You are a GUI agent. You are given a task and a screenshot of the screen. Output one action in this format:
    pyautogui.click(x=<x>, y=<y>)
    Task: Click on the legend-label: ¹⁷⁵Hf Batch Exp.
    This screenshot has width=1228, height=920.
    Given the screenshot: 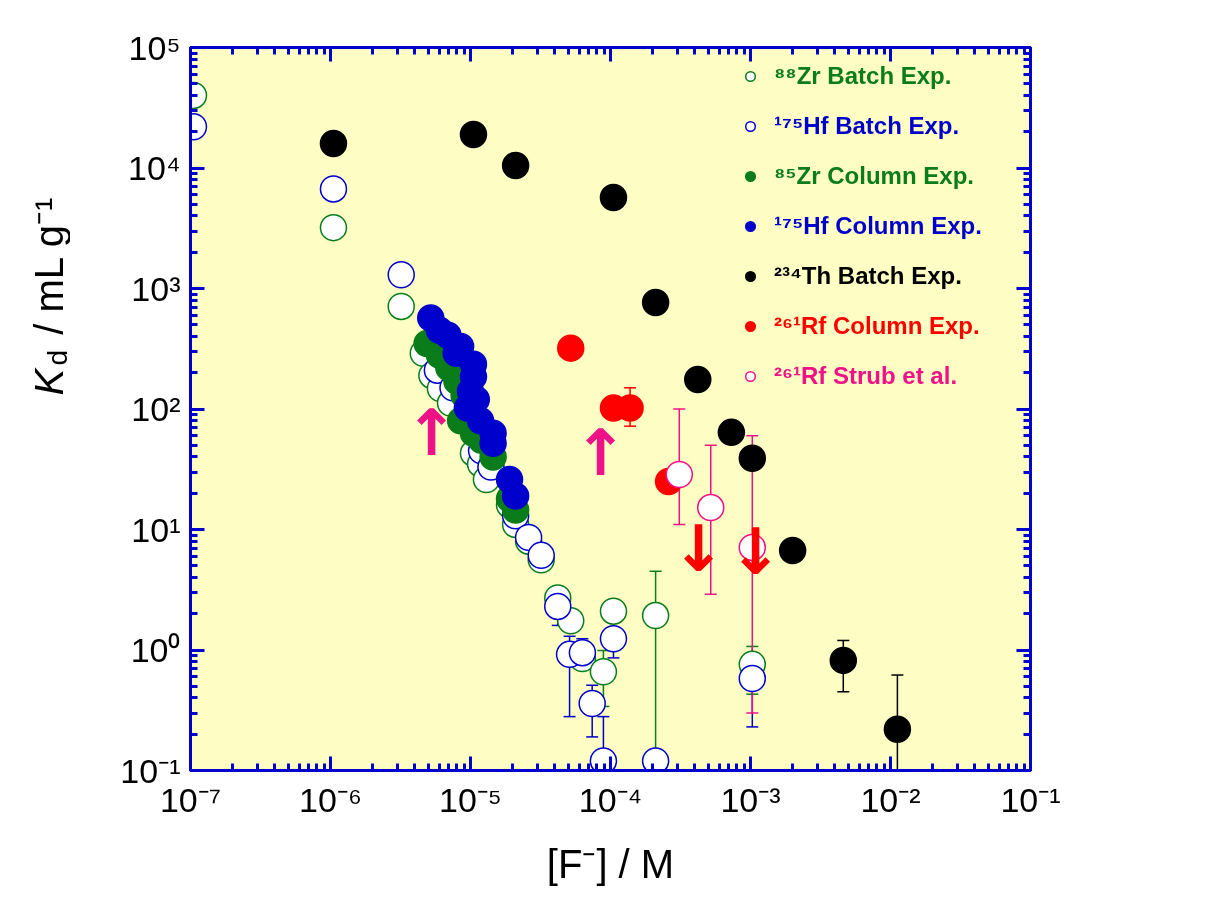 What is the action you would take?
    pyautogui.click(x=867, y=126)
    